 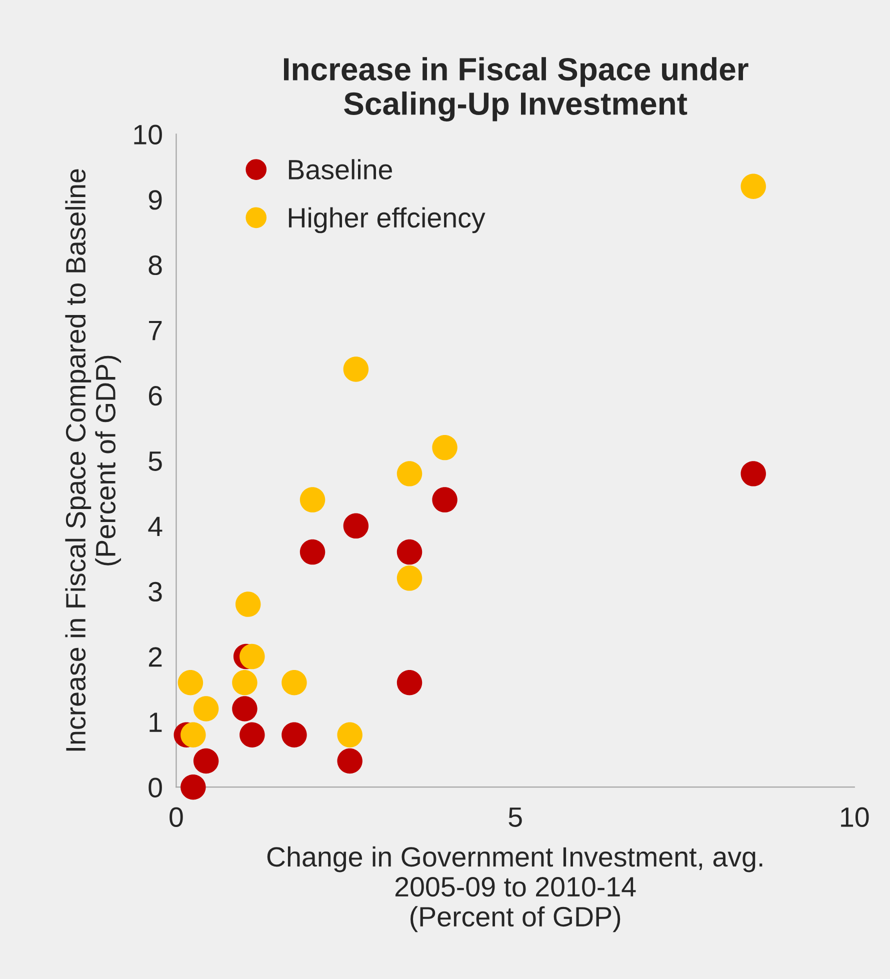 What do you see at coordinates (514, 889) in the screenshot?
I see `x-axis-title: Change in Government Investment, avg. 2005-09 to 2010-14 (Percent of GDP)` at bounding box center [514, 889].